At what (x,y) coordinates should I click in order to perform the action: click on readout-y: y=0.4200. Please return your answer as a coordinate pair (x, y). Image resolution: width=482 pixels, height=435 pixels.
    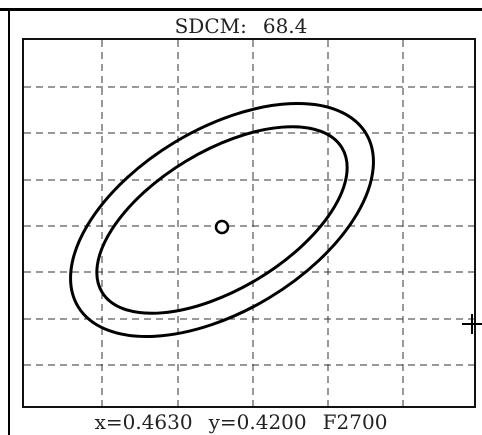
    Looking at the image, I should click on (257, 422).